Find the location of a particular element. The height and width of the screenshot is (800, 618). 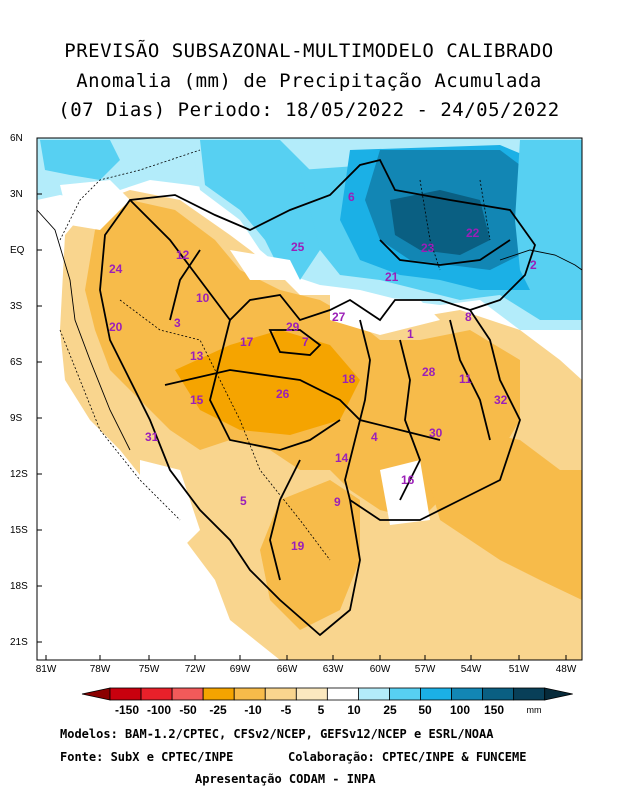

basin-label-18: 18 is located at coordinates (349, 379).